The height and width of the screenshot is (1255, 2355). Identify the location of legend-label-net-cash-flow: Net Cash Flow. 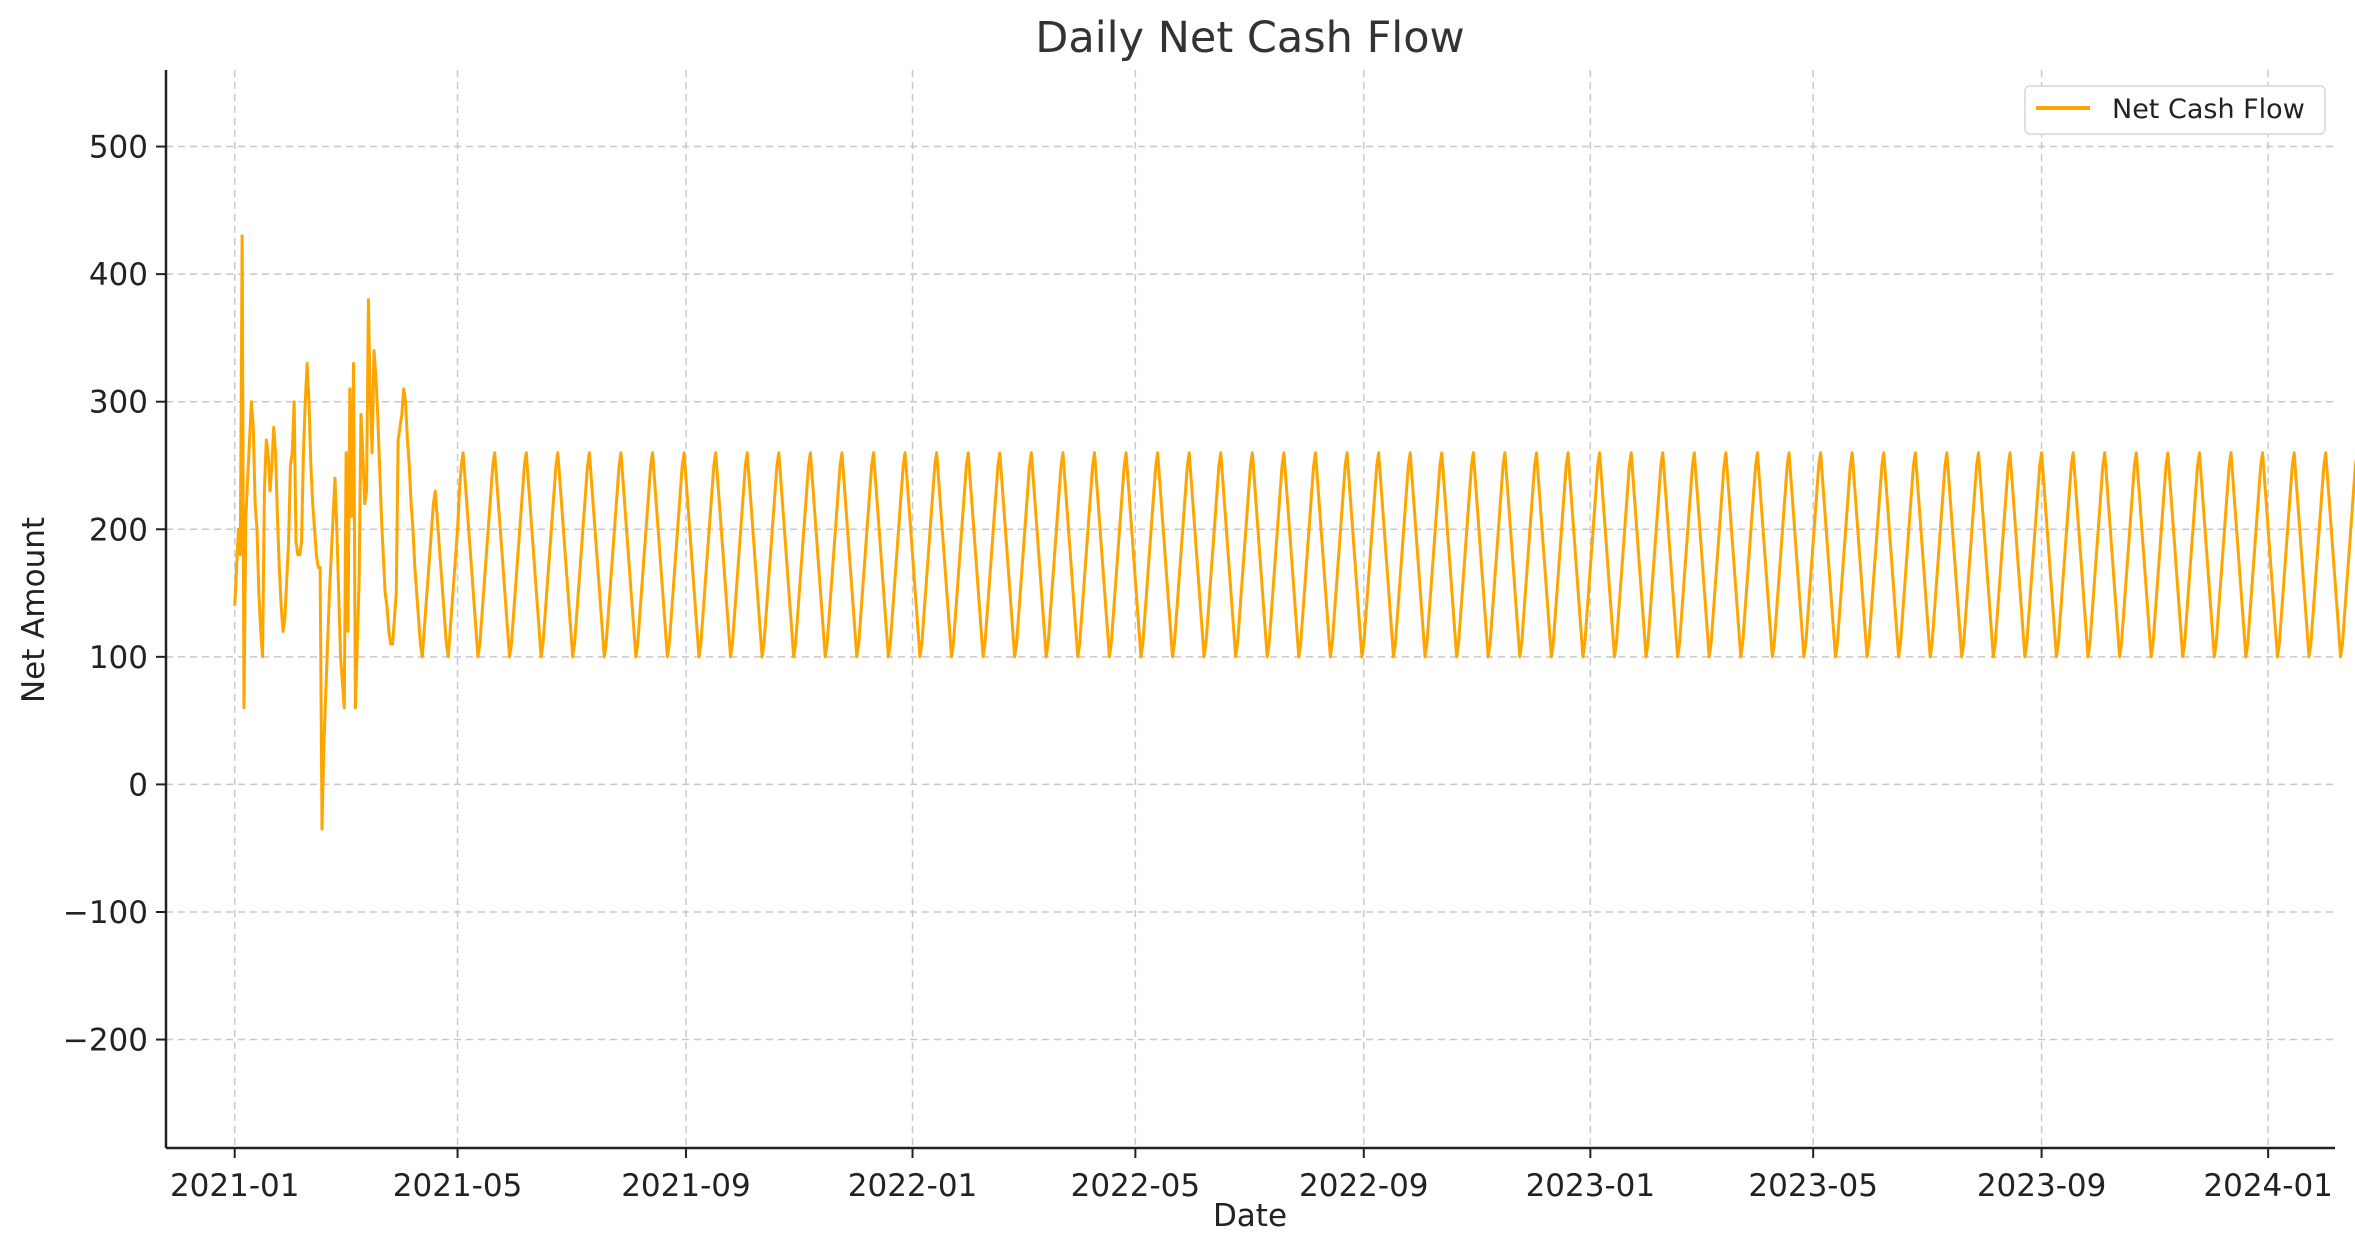
(2208, 109).